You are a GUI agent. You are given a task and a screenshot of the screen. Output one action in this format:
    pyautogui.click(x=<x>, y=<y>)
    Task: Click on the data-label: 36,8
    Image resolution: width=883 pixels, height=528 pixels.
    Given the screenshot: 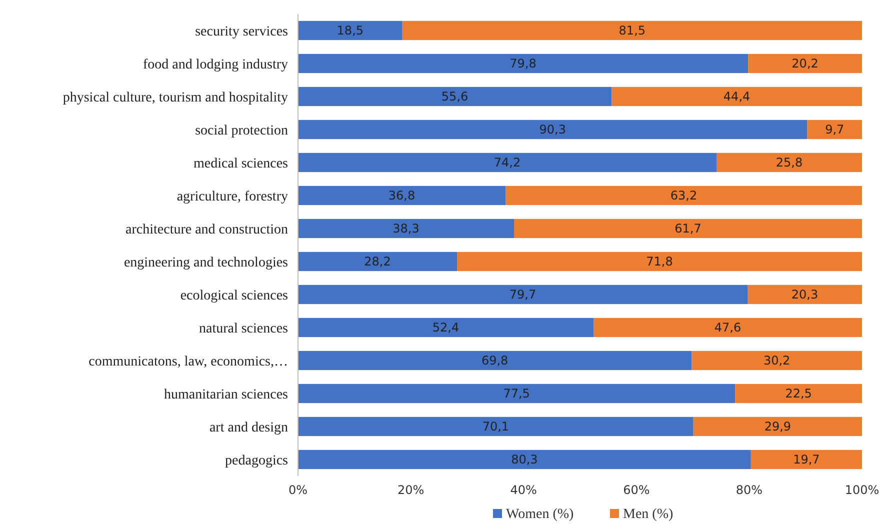 What is the action you would take?
    pyautogui.click(x=402, y=195)
    